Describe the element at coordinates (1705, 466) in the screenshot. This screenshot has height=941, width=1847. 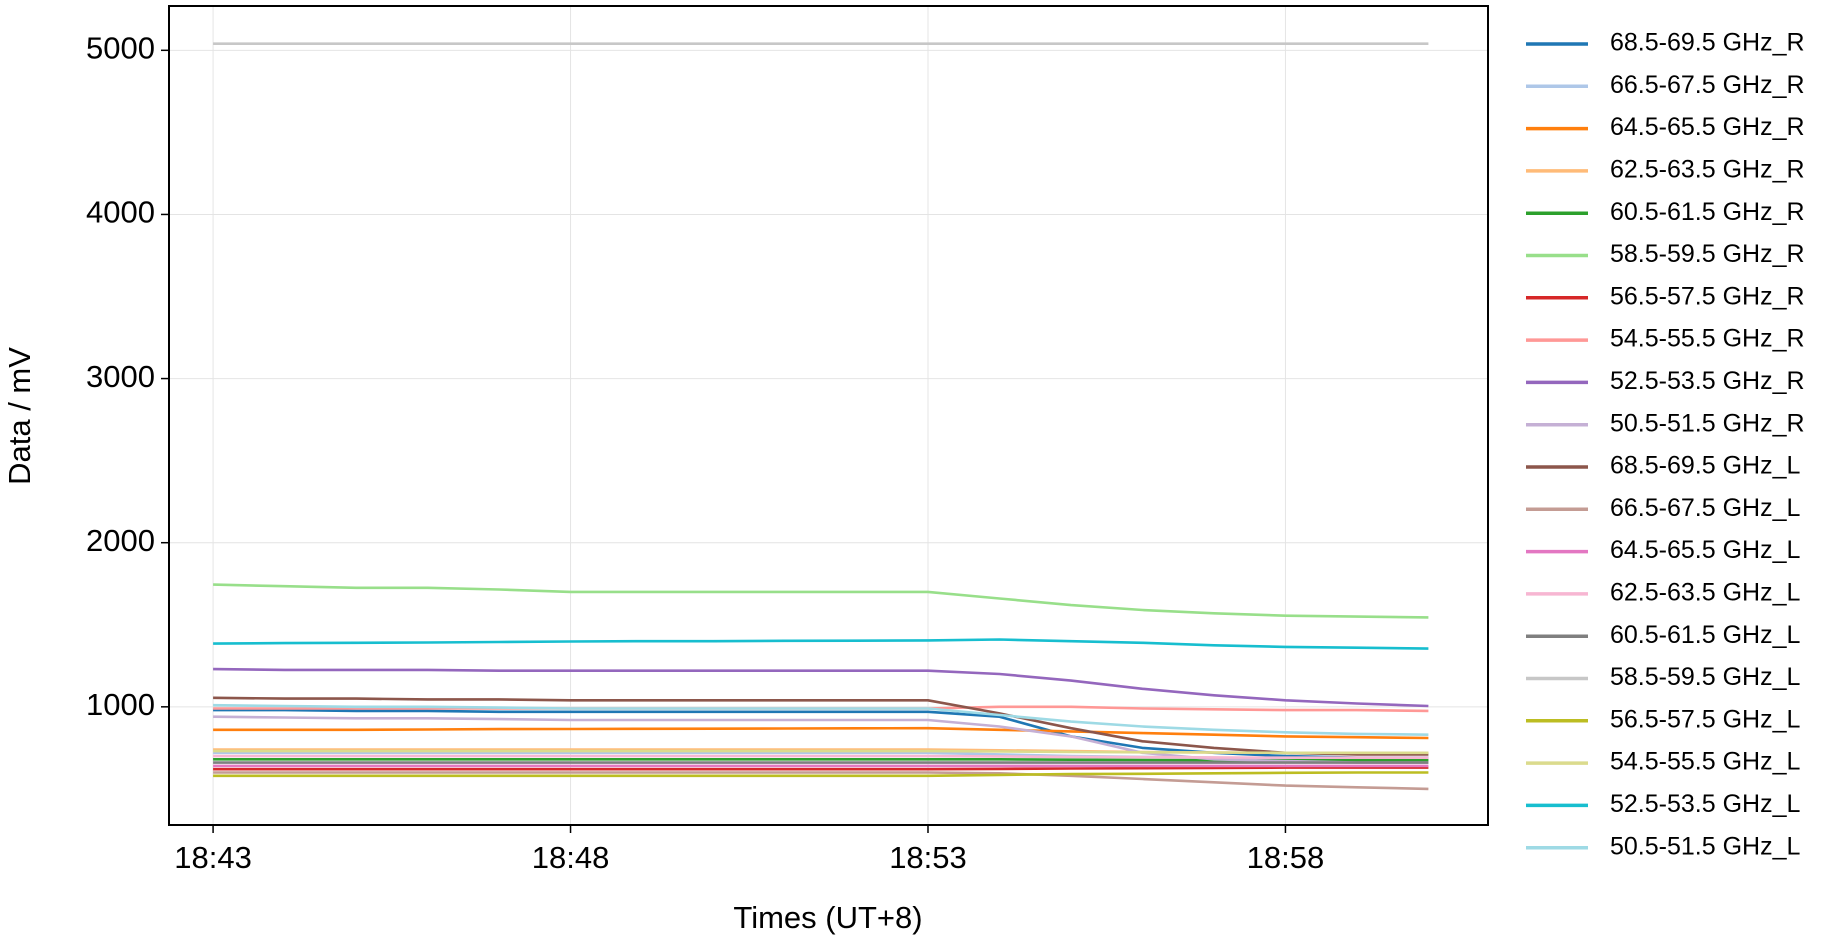
I see `legend-label: 68.5-69.5 GHz_L` at that location.